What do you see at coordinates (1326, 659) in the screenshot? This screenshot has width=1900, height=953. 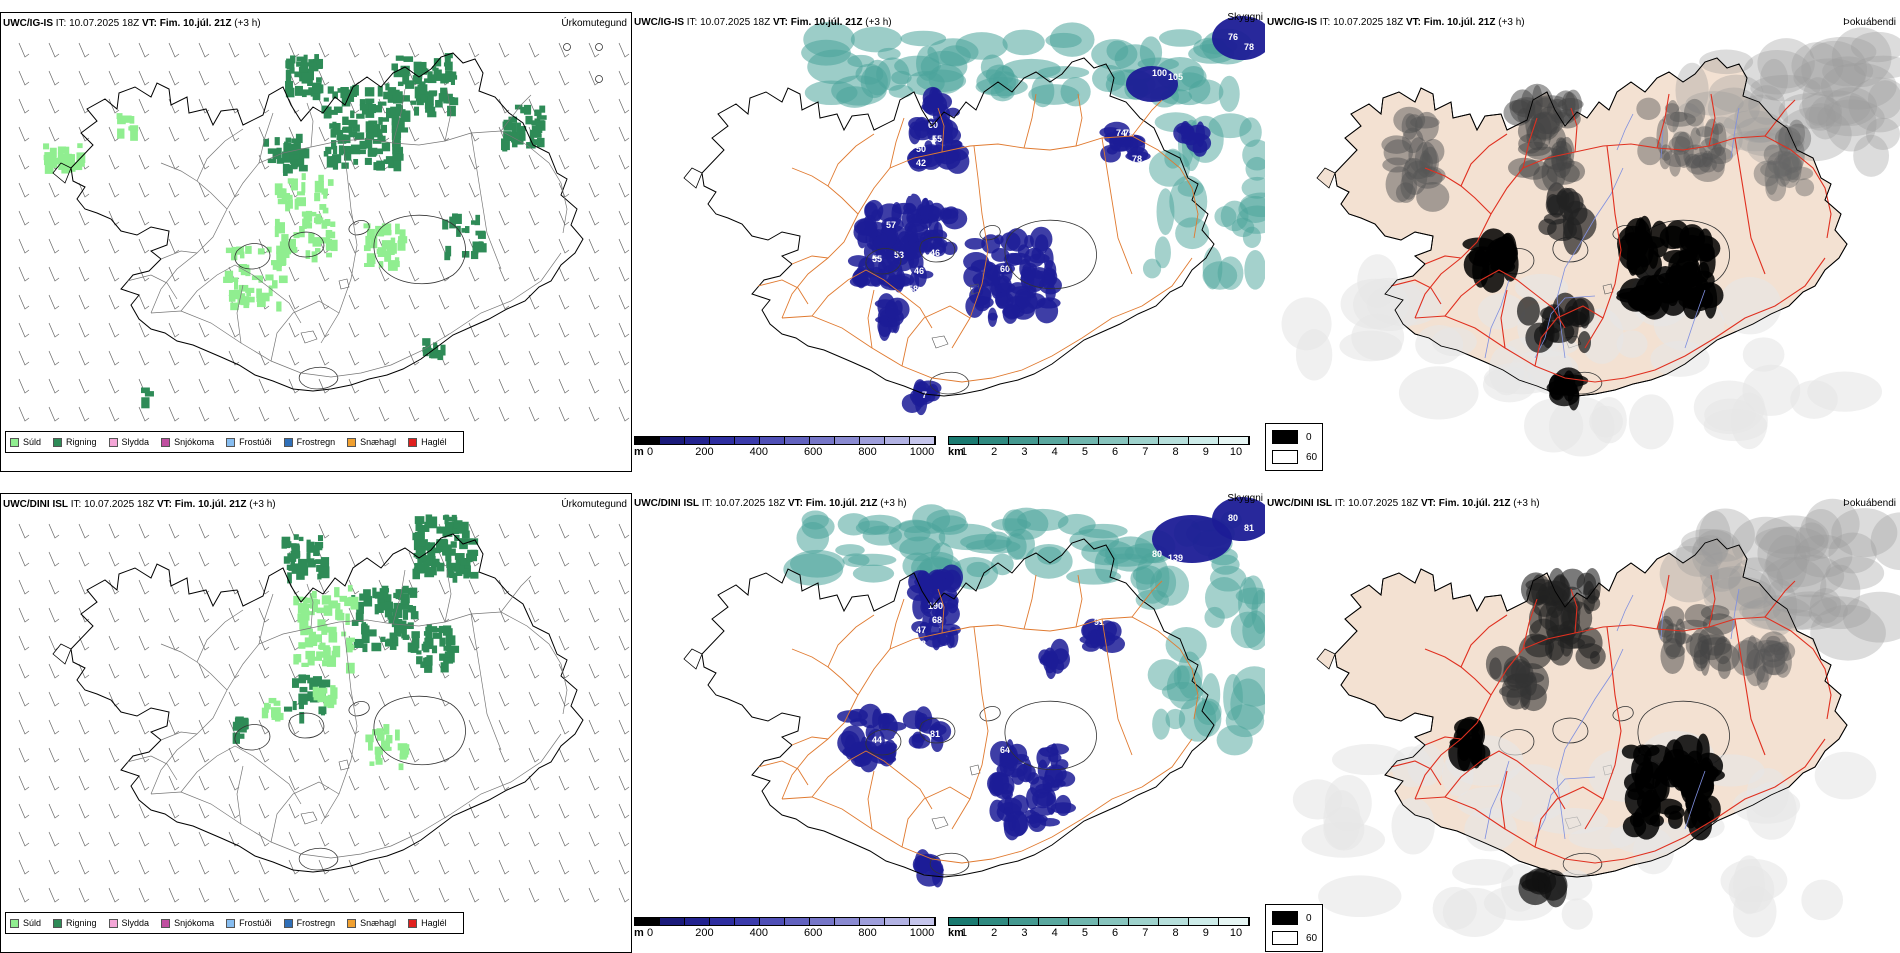 I see `coastline-islet` at bounding box center [1326, 659].